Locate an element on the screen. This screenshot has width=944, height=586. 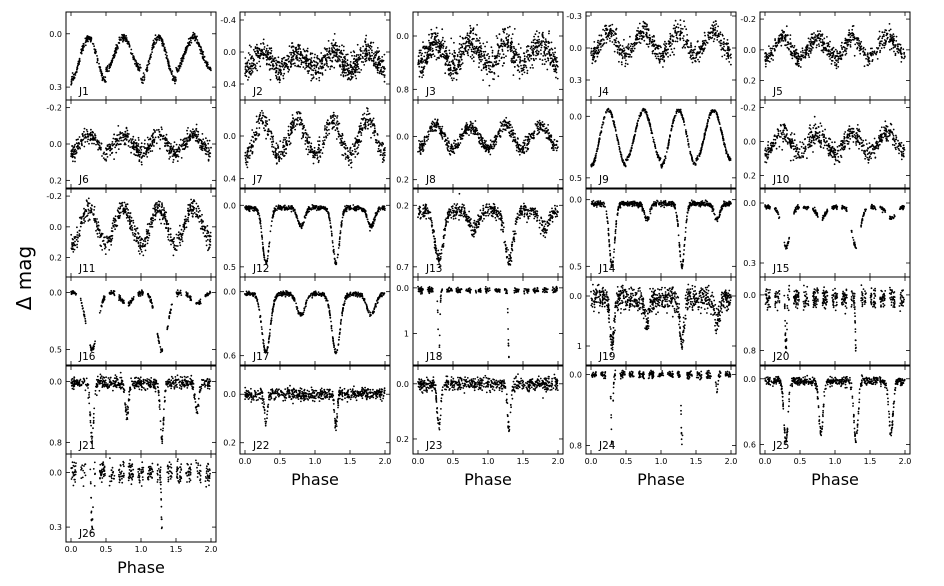
panel-label: J6 is located at coordinates (83, 180).